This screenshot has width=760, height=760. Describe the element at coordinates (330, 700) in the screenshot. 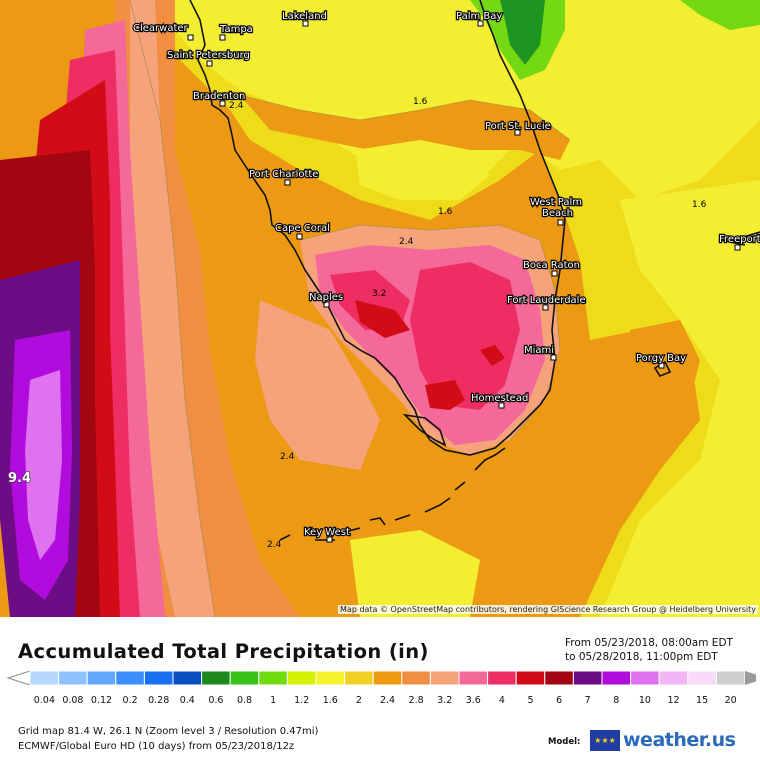

I see `legend-label-10: 1.6` at that location.